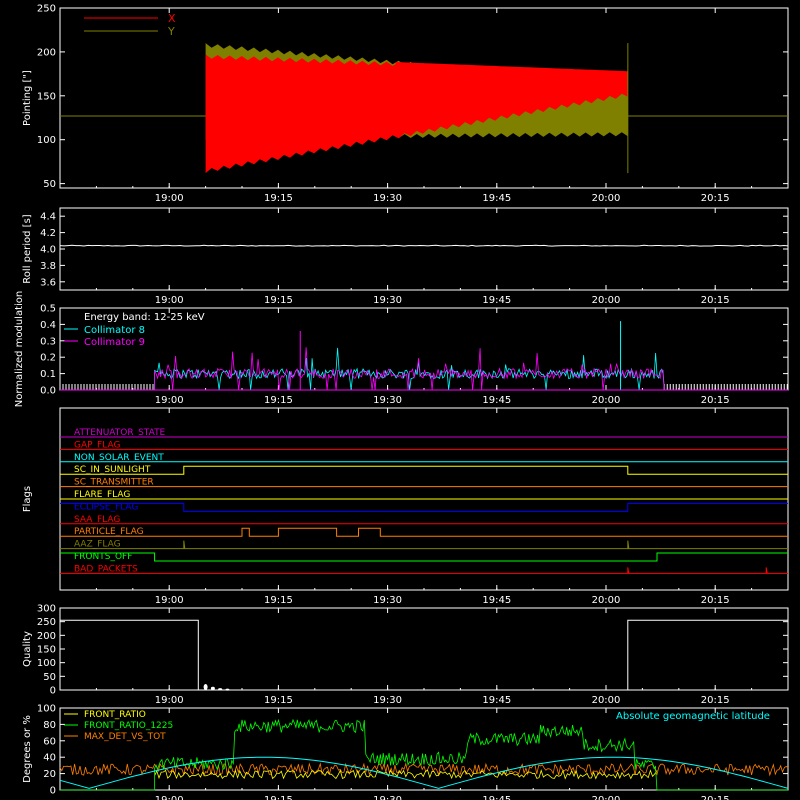  Describe the element at coordinates (693, 716) in the screenshot. I see `geomagnetic-annotation: Absolute geomagnetic latitude` at that location.